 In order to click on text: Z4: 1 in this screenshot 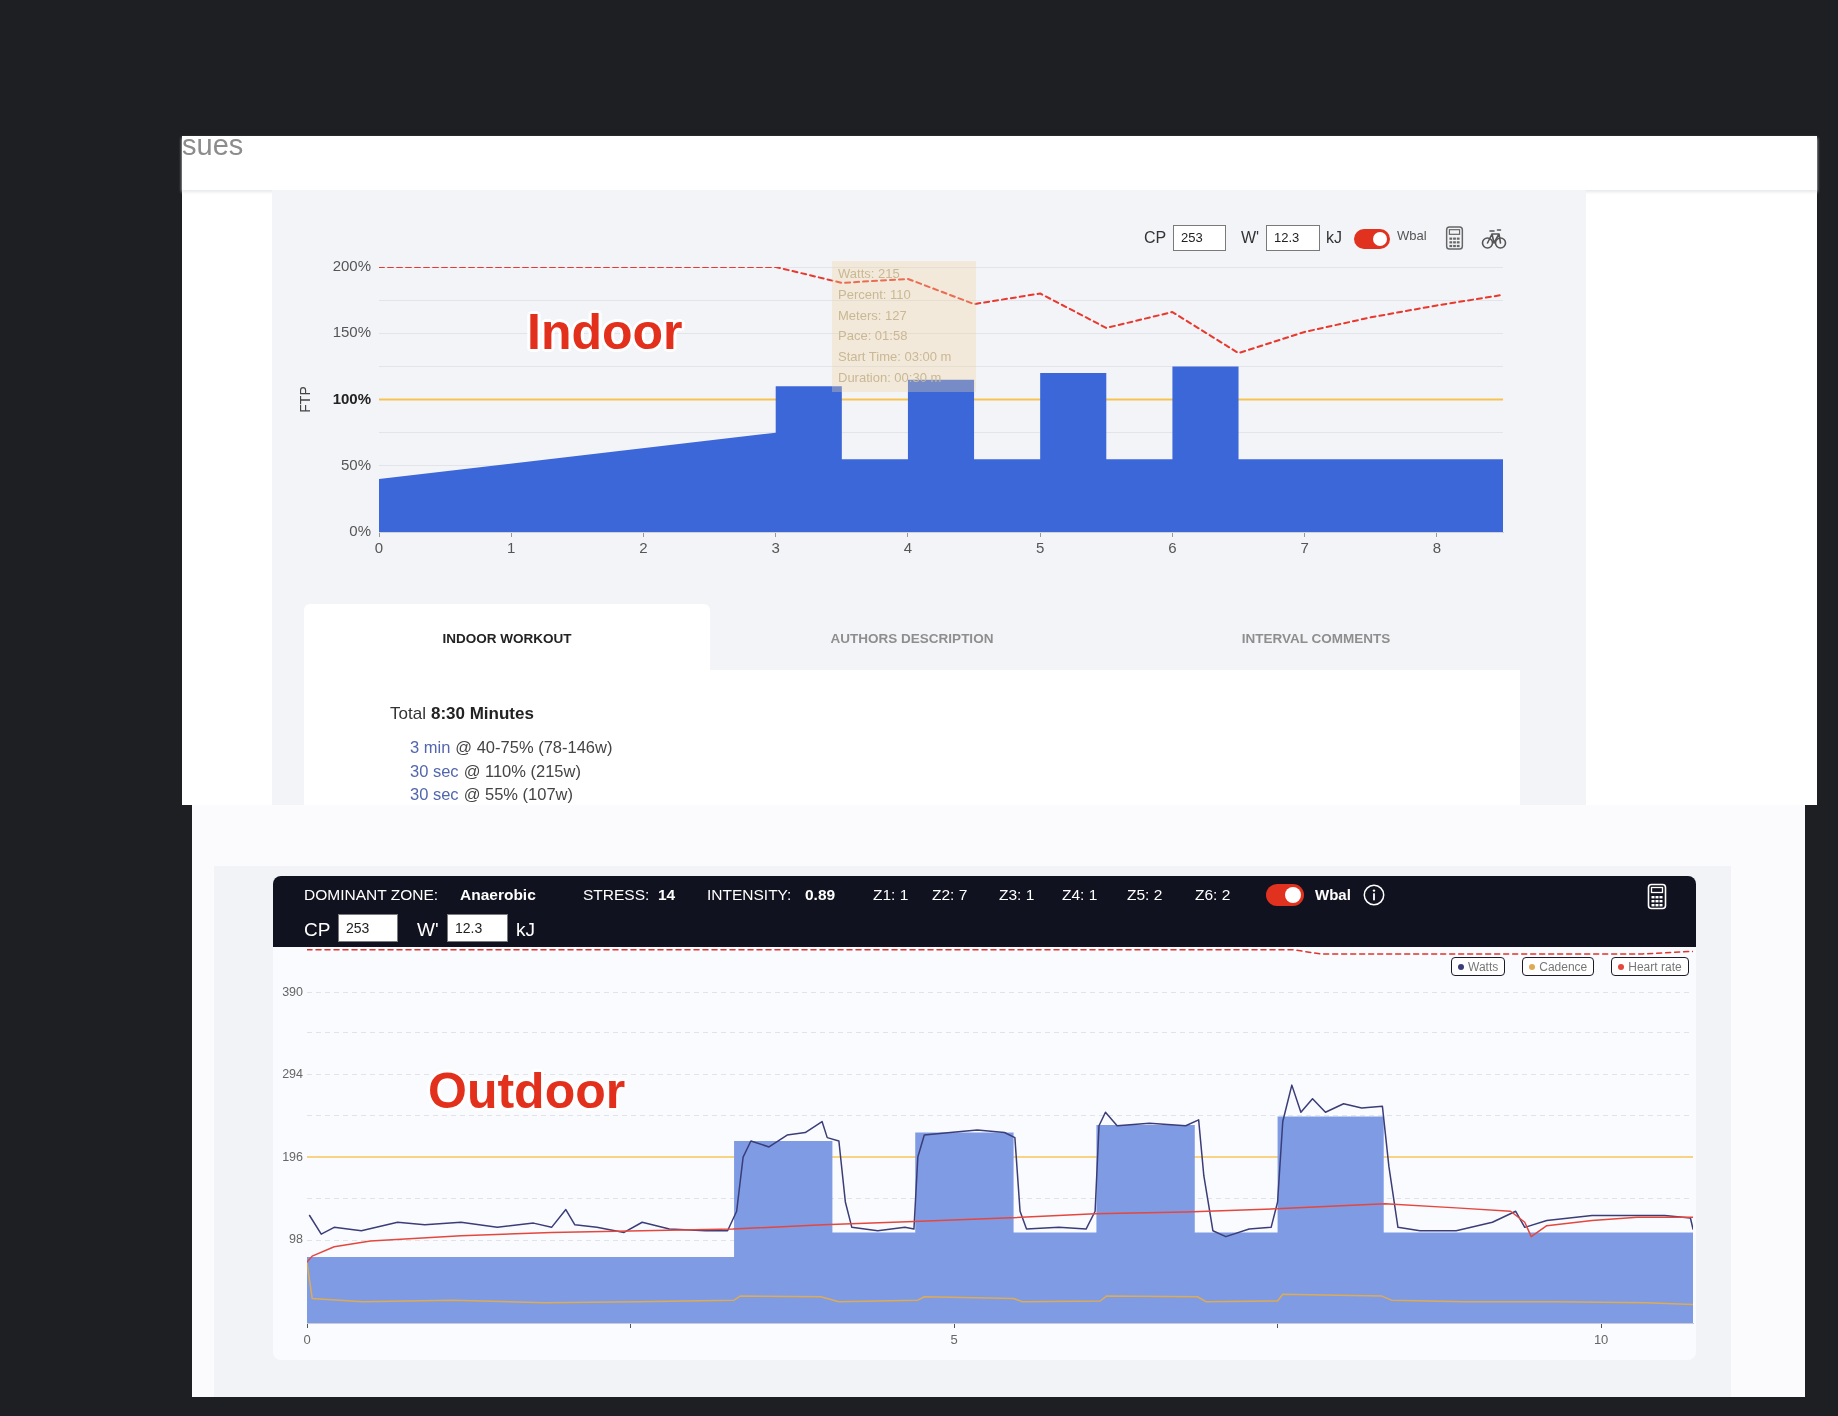, I will do `click(1080, 895)`.